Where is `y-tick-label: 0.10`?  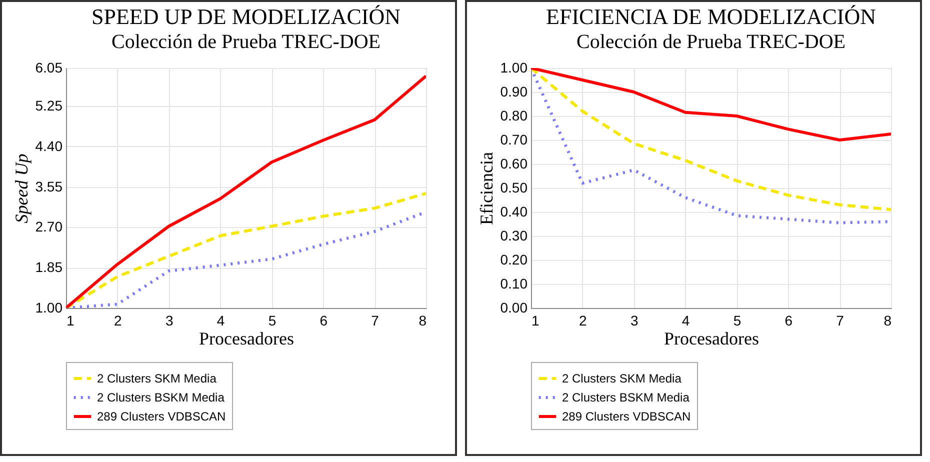
y-tick-label: 0.10 is located at coordinates (514, 284).